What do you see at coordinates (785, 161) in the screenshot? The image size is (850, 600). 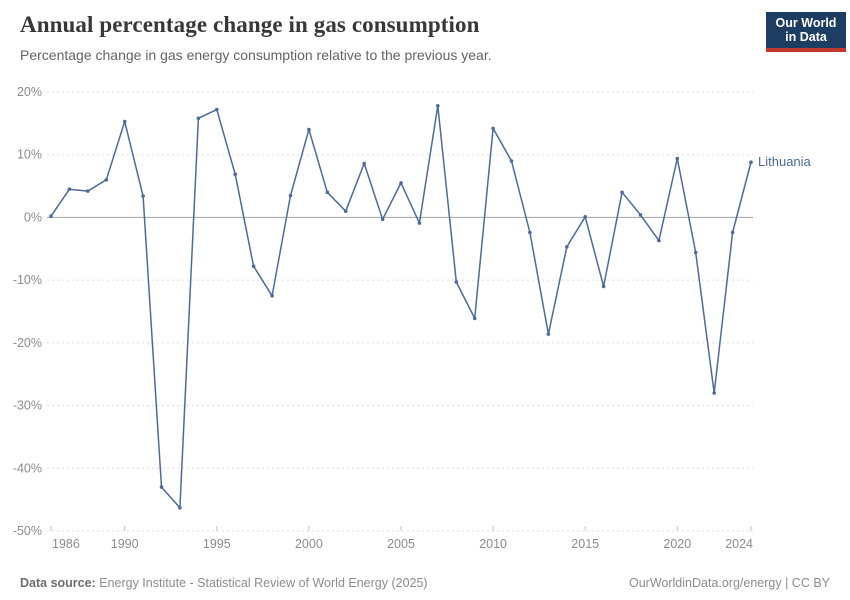 I see `series-label: Lithuania` at bounding box center [785, 161].